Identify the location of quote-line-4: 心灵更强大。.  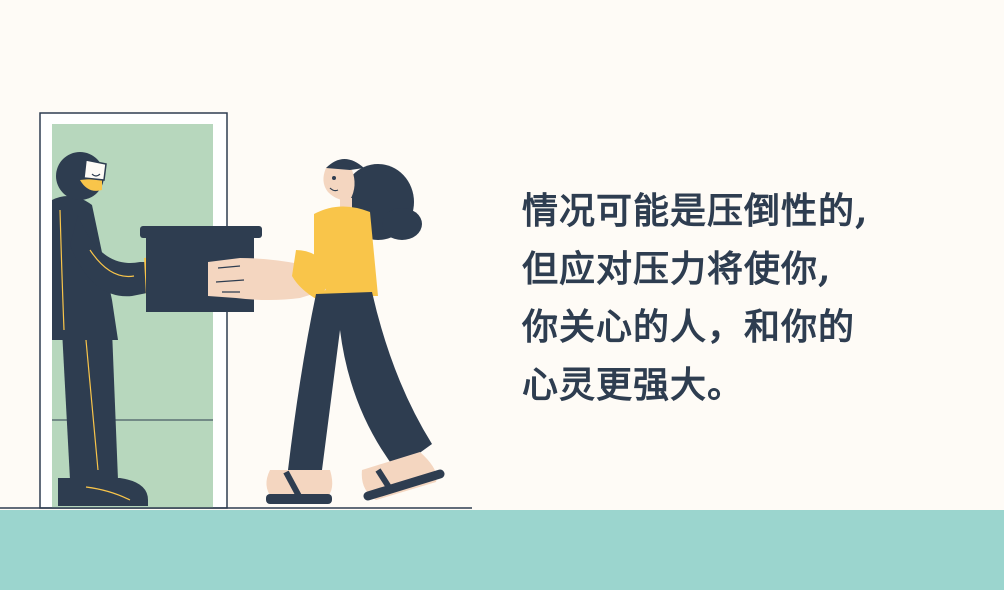
(633, 385).